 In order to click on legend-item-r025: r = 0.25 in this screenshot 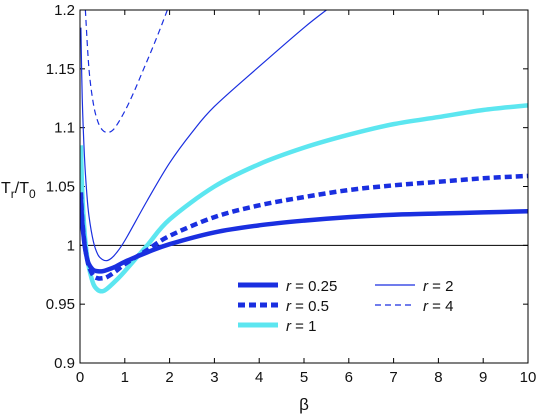, I will do `click(287, 286)`.